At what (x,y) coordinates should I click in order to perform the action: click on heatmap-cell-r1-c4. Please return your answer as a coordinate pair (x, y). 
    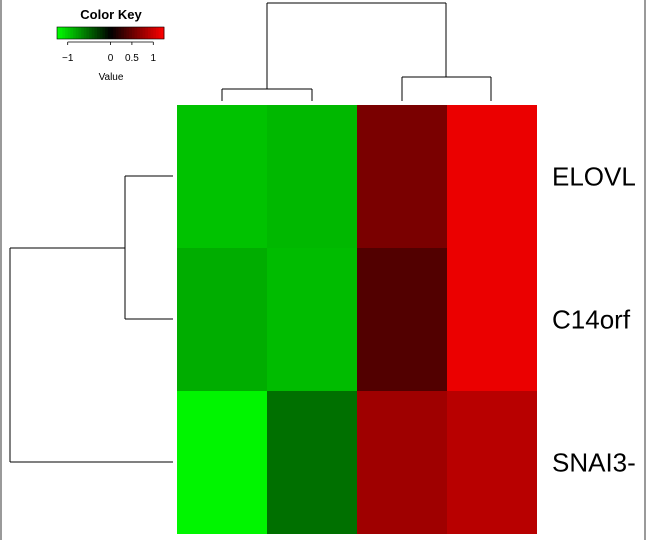
    Looking at the image, I should click on (492, 176).